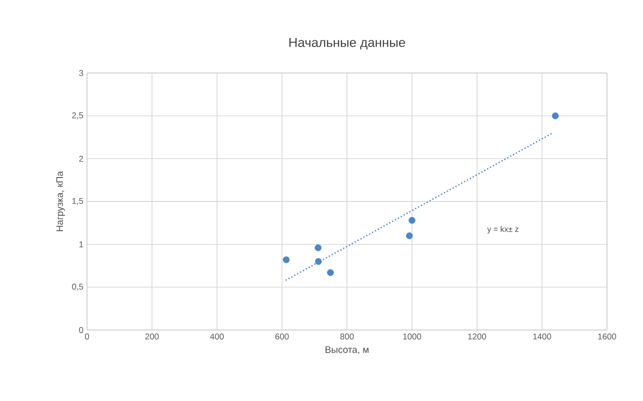 The image size is (643, 401). What do you see at coordinates (78, 116) in the screenshot?
I see `y-tick-label: 2,5` at bounding box center [78, 116].